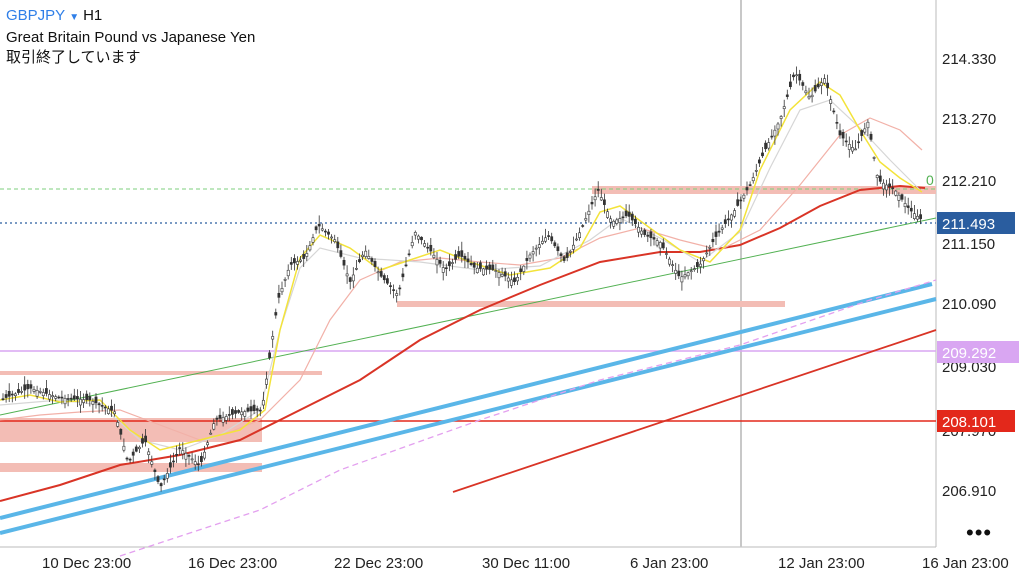 The width and height of the screenshot is (1024, 576). What do you see at coordinates (965, 563) in the screenshot?
I see `time-tick: 16 Jan 23:00` at bounding box center [965, 563].